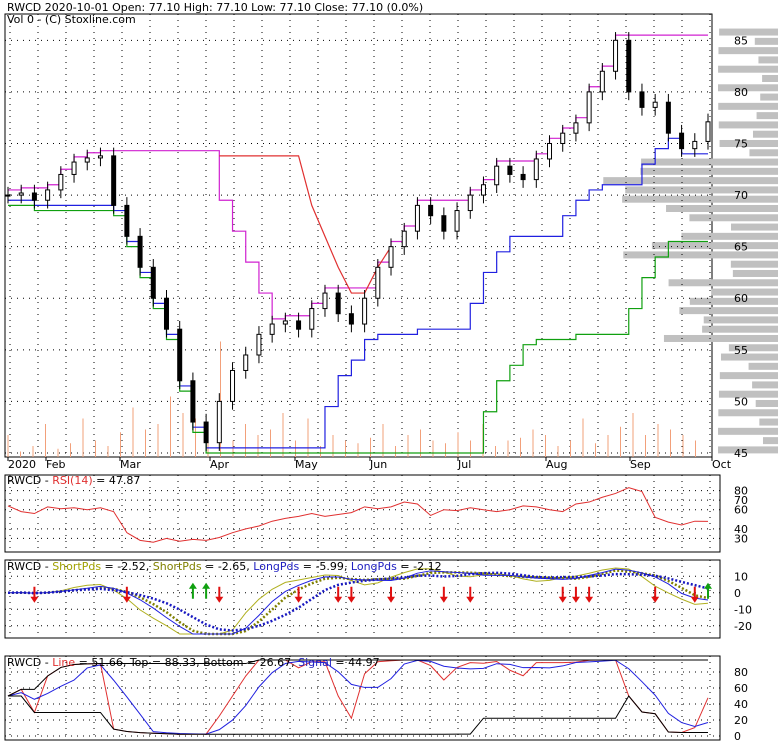 This screenshot has width=780, height=745. Describe the element at coordinates (371, 592) in the screenshot. I see `pds-arrows` at that location.